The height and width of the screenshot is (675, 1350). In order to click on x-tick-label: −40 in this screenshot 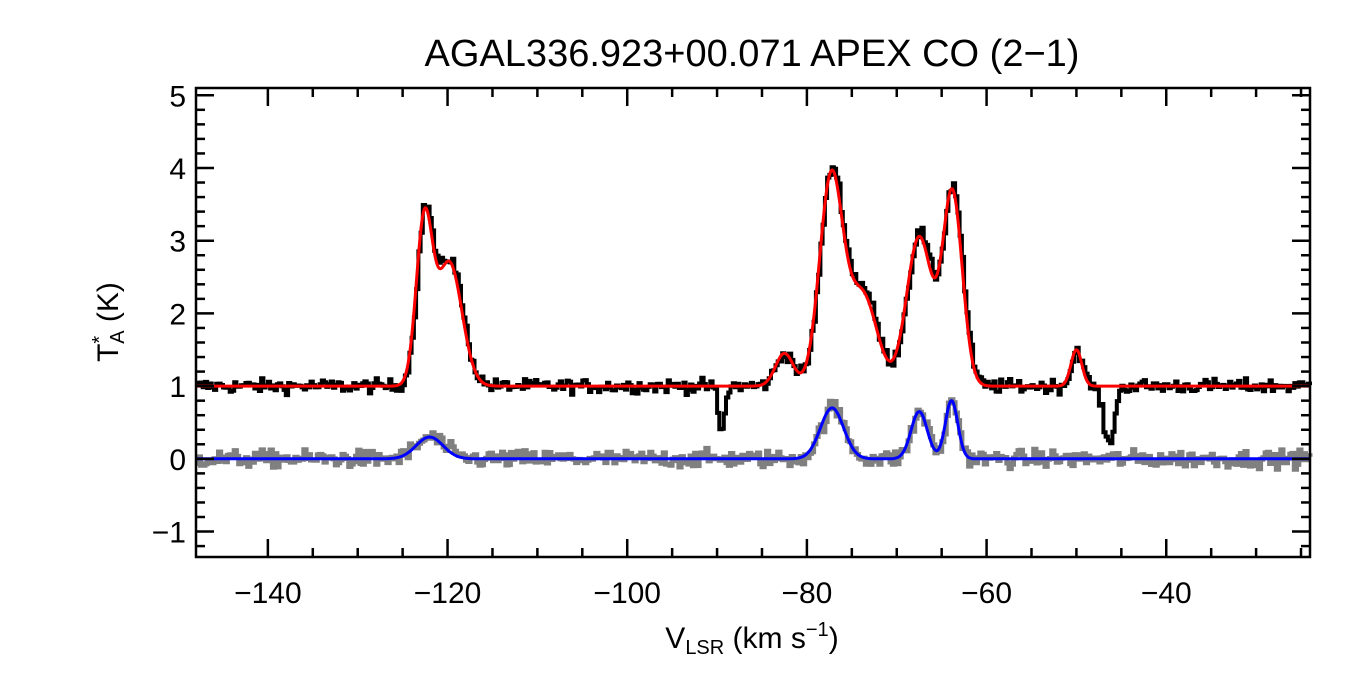, I will do `click(1166, 593)`.